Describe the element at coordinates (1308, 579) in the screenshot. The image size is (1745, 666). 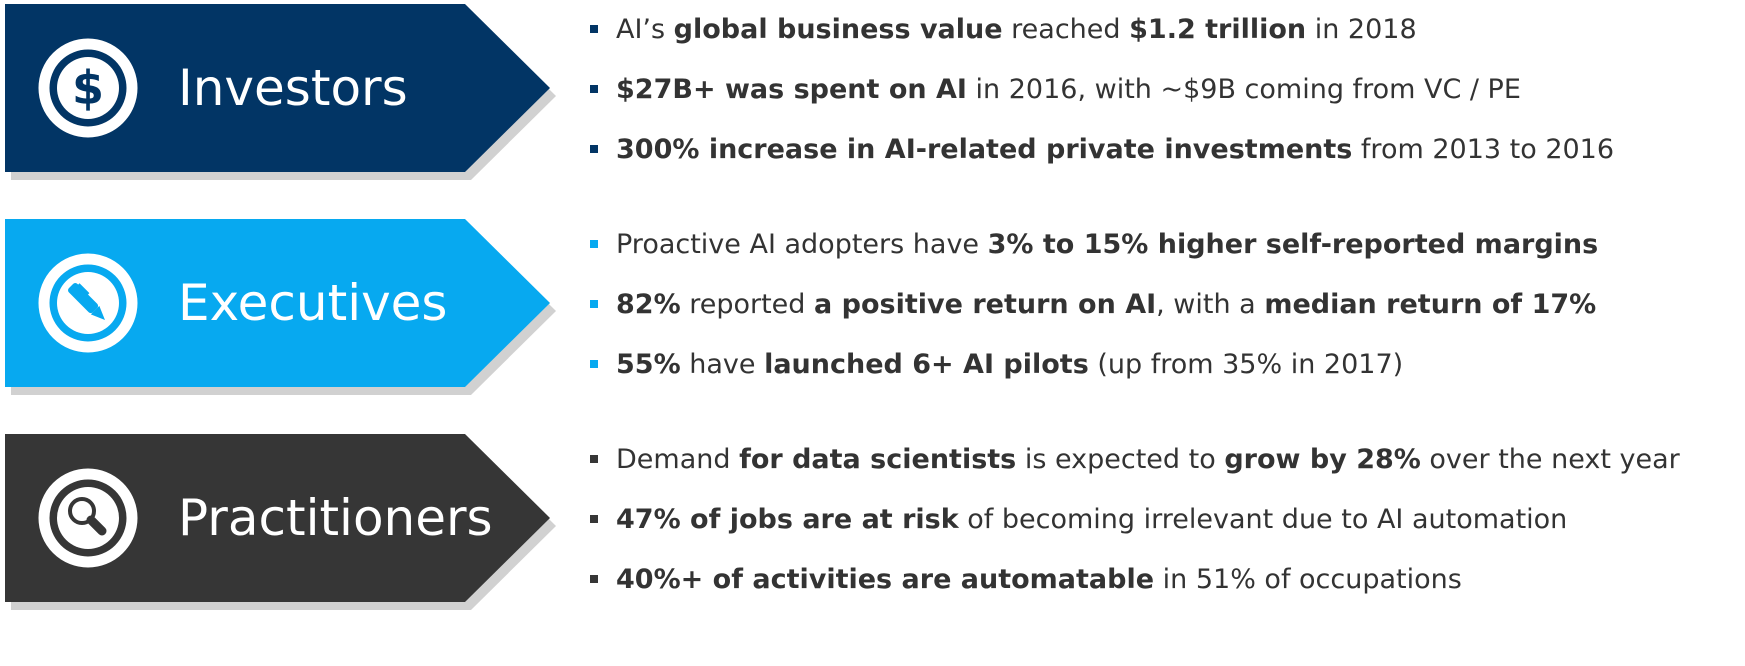
I see `bullet-text: in 51% of occupations` at that location.